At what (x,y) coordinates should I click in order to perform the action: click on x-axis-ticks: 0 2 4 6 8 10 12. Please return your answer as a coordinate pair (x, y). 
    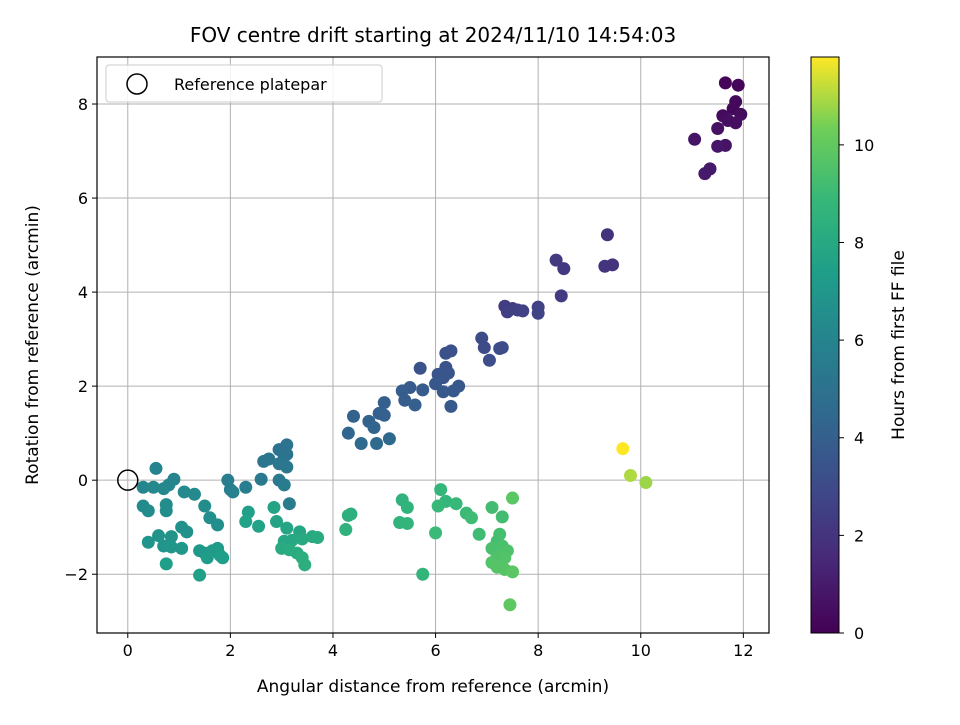
    Looking at the image, I should click on (438, 646).